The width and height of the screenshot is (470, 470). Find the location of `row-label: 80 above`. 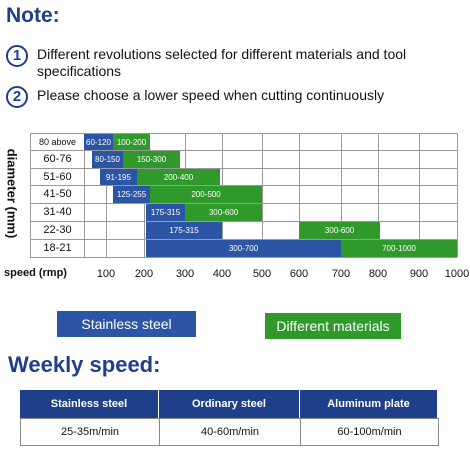

row-label: 80 above is located at coordinates (57, 141).